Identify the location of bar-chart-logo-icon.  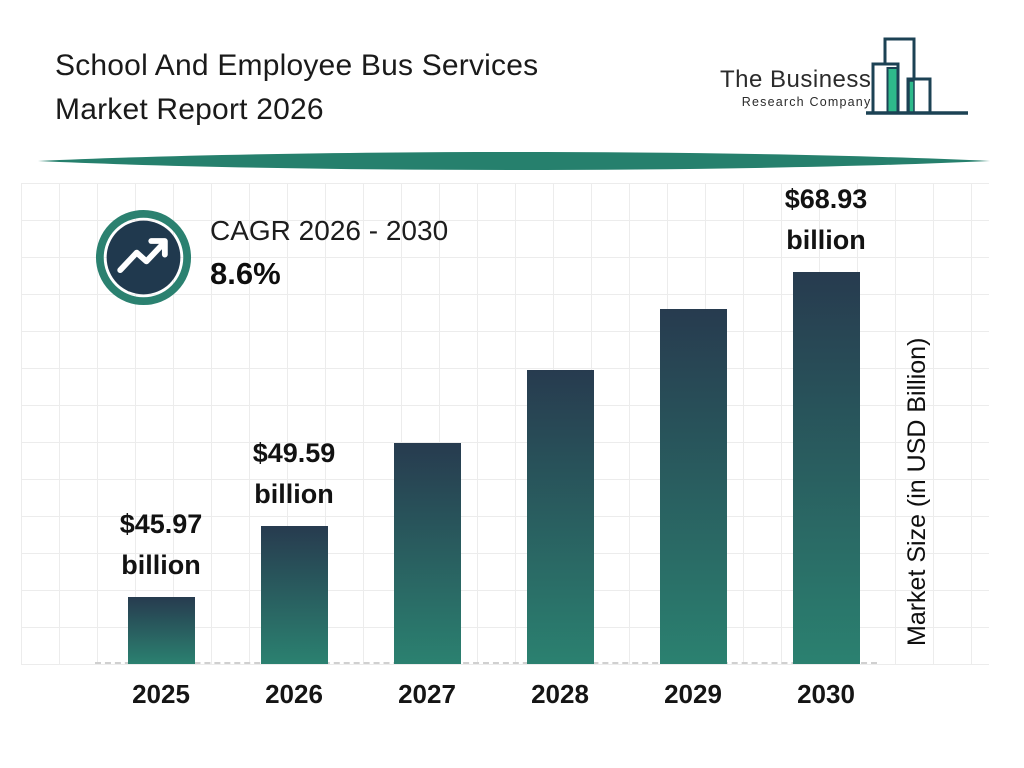
(917, 76).